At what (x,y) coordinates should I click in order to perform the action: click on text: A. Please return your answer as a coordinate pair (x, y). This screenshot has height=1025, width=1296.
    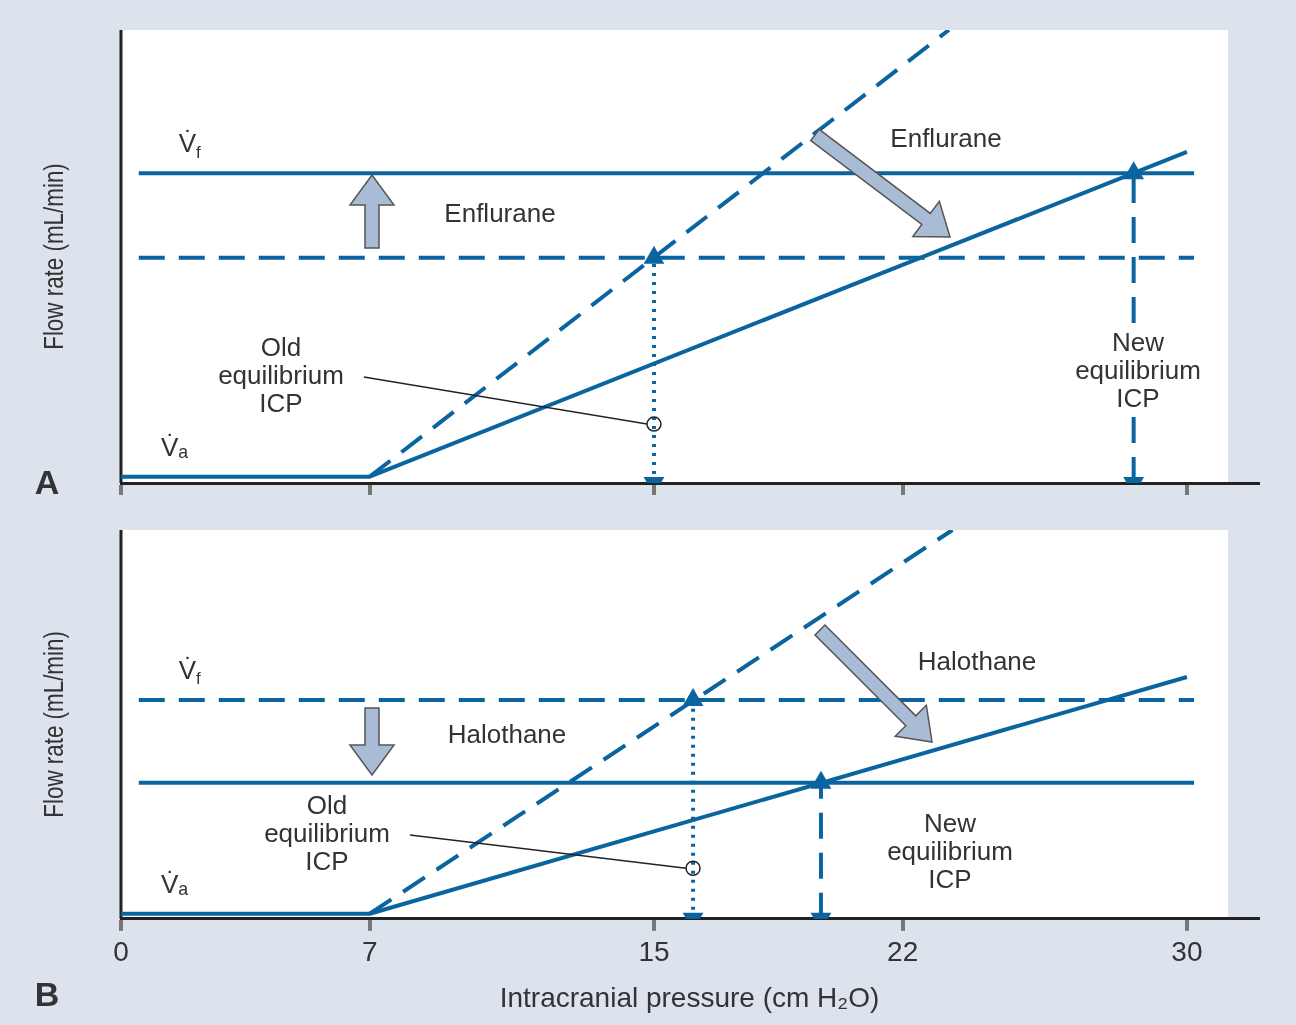
    Looking at the image, I should click on (47, 482).